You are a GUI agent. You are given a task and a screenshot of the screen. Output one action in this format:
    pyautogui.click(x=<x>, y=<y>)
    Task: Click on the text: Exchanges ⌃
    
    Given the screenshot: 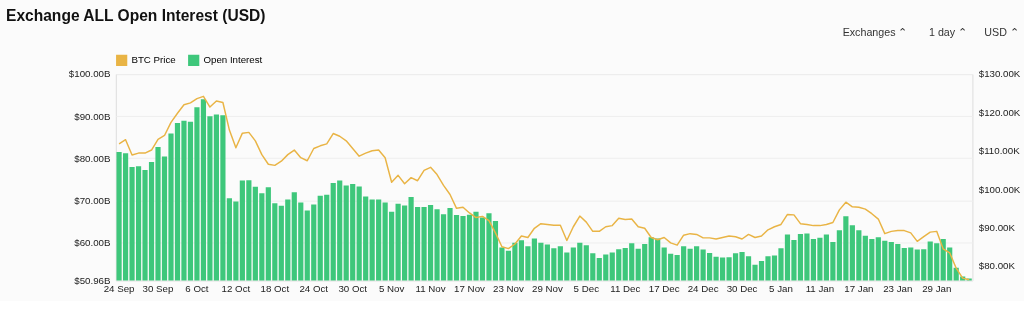 What is the action you would take?
    pyautogui.click(x=875, y=32)
    